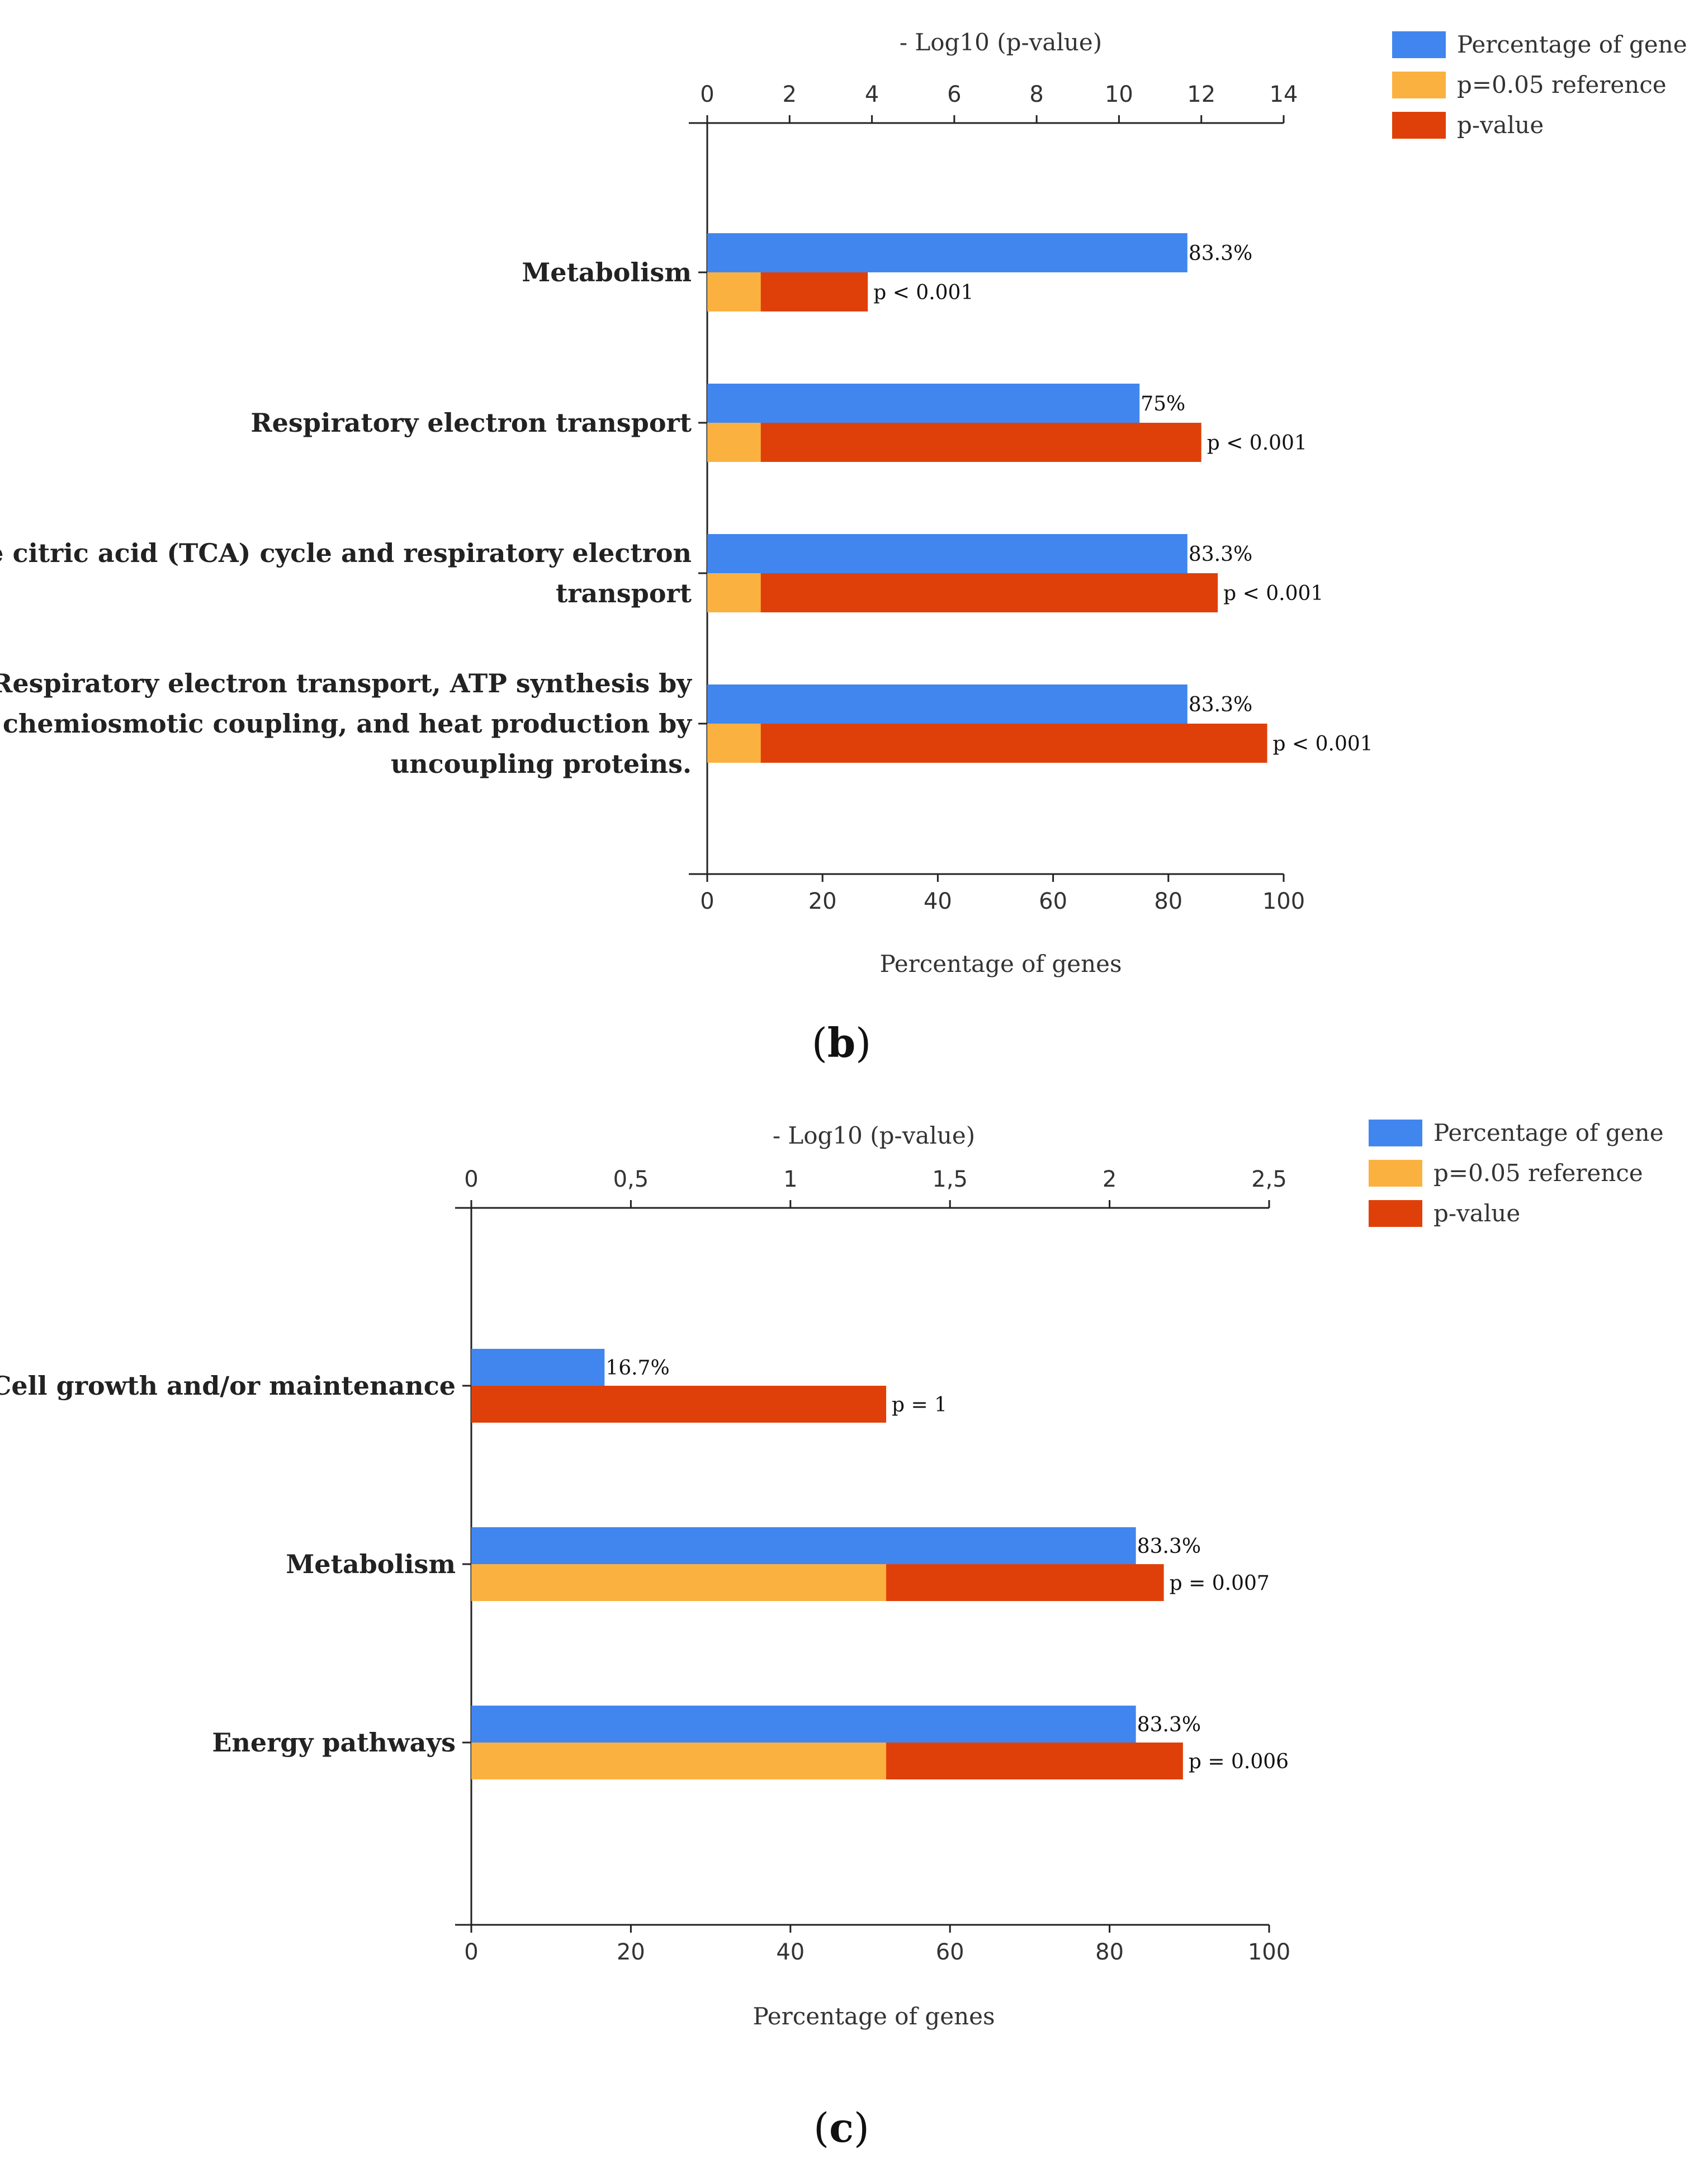 Image resolution: width=1708 pixels, height=2172 pixels. I want to click on category-label: Energy pathways, so click(334, 1742).